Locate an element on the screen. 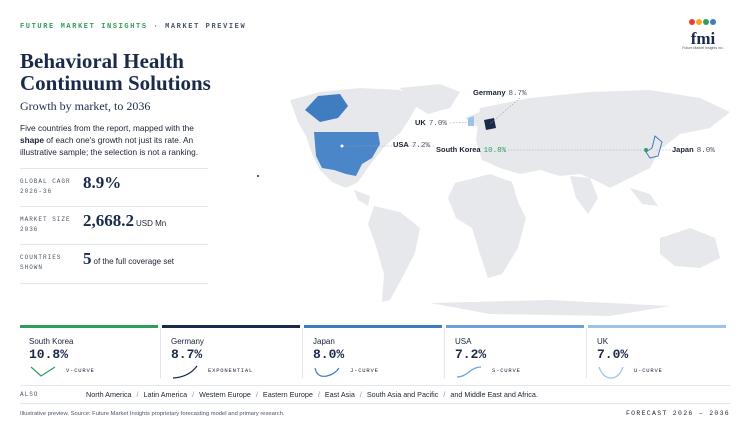  stat-unit: of the full coverage set is located at coordinates (134, 261).